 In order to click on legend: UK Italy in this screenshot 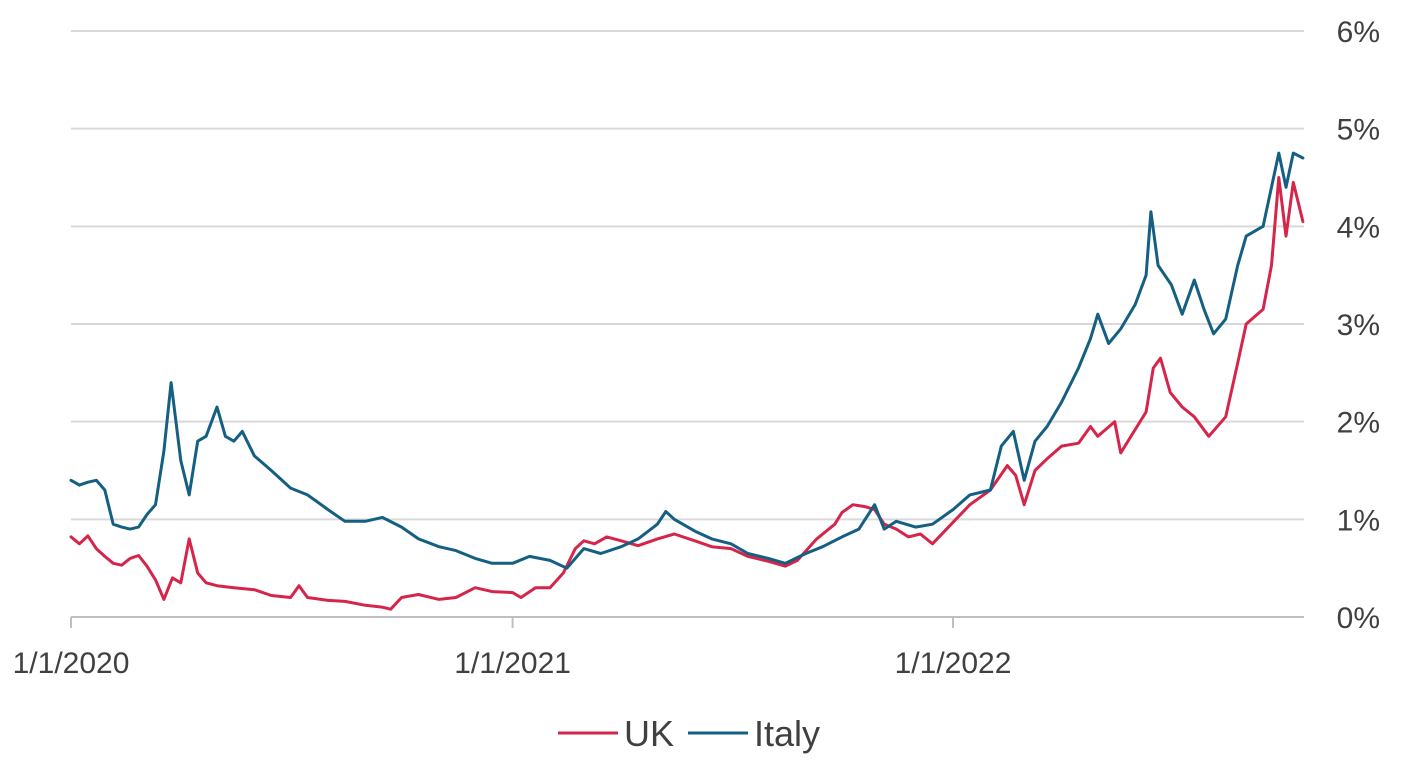, I will do `click(689, 733)`.